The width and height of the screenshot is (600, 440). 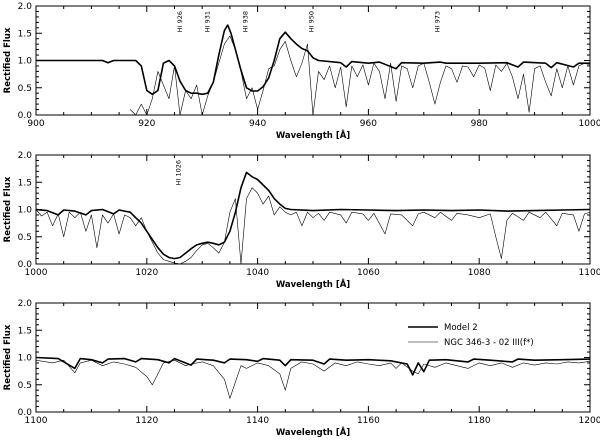 I want to click on line-id-label: HI 950, so click(x=311, y=21).